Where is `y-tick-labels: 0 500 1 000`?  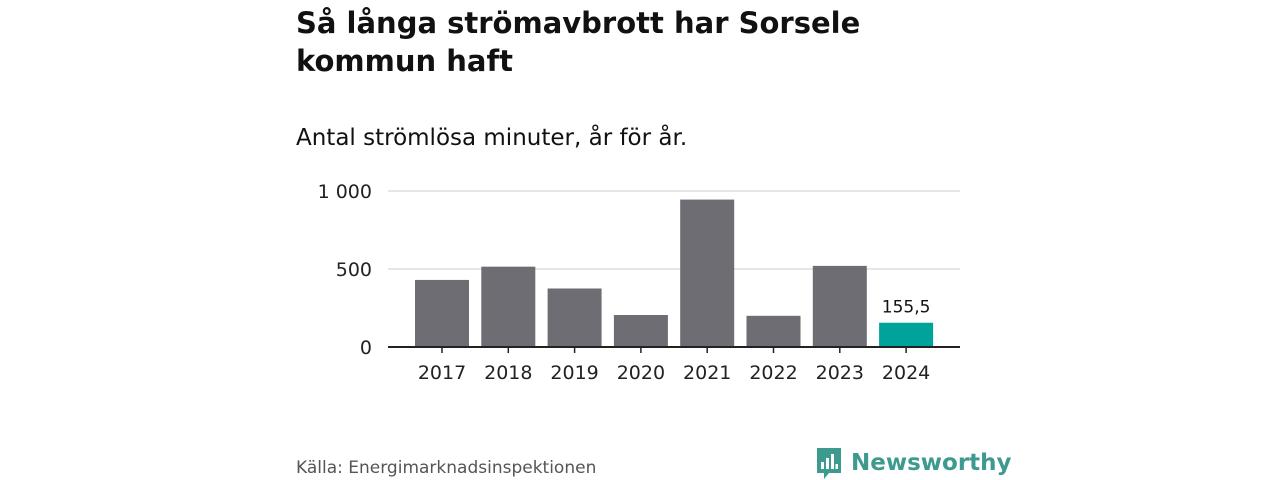 y-tick-labels: 0 500 1 000 is located at coordinates (345, 270).